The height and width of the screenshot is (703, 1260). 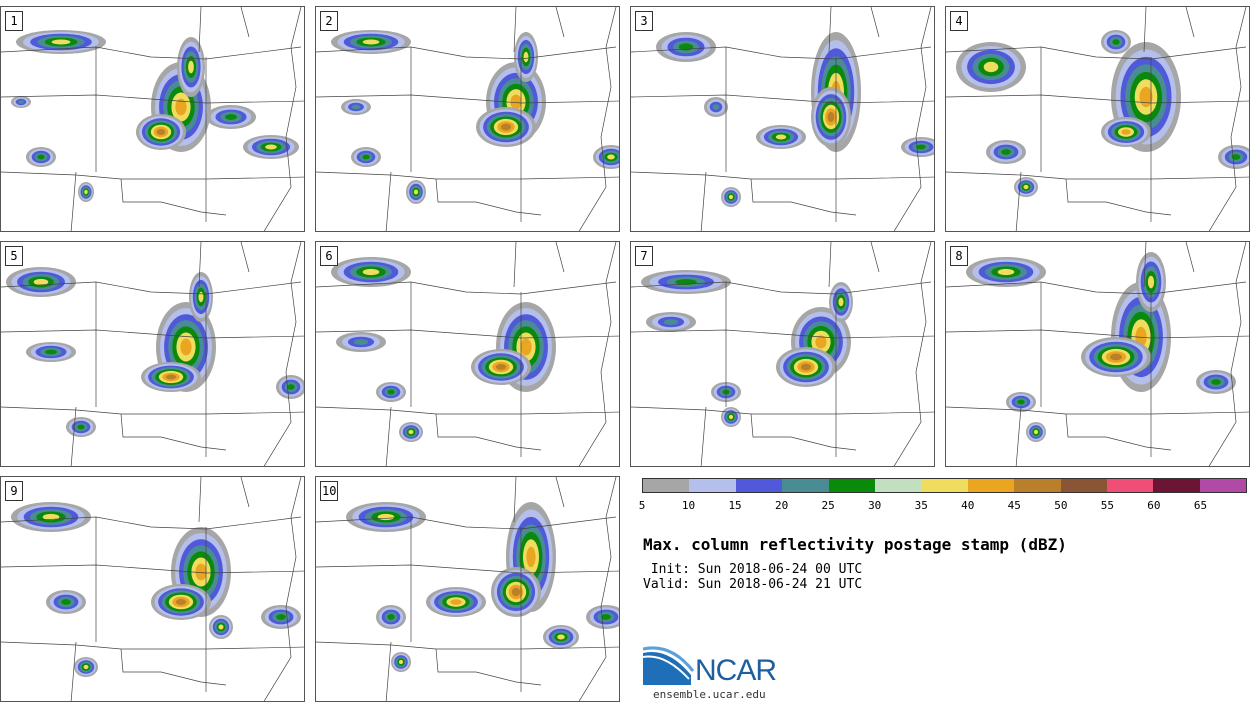 What do you see at coordinates (1061, 505) in the screenshot?
I see `colorbar-tick-label: 50` at bounding box center [1061, 505].